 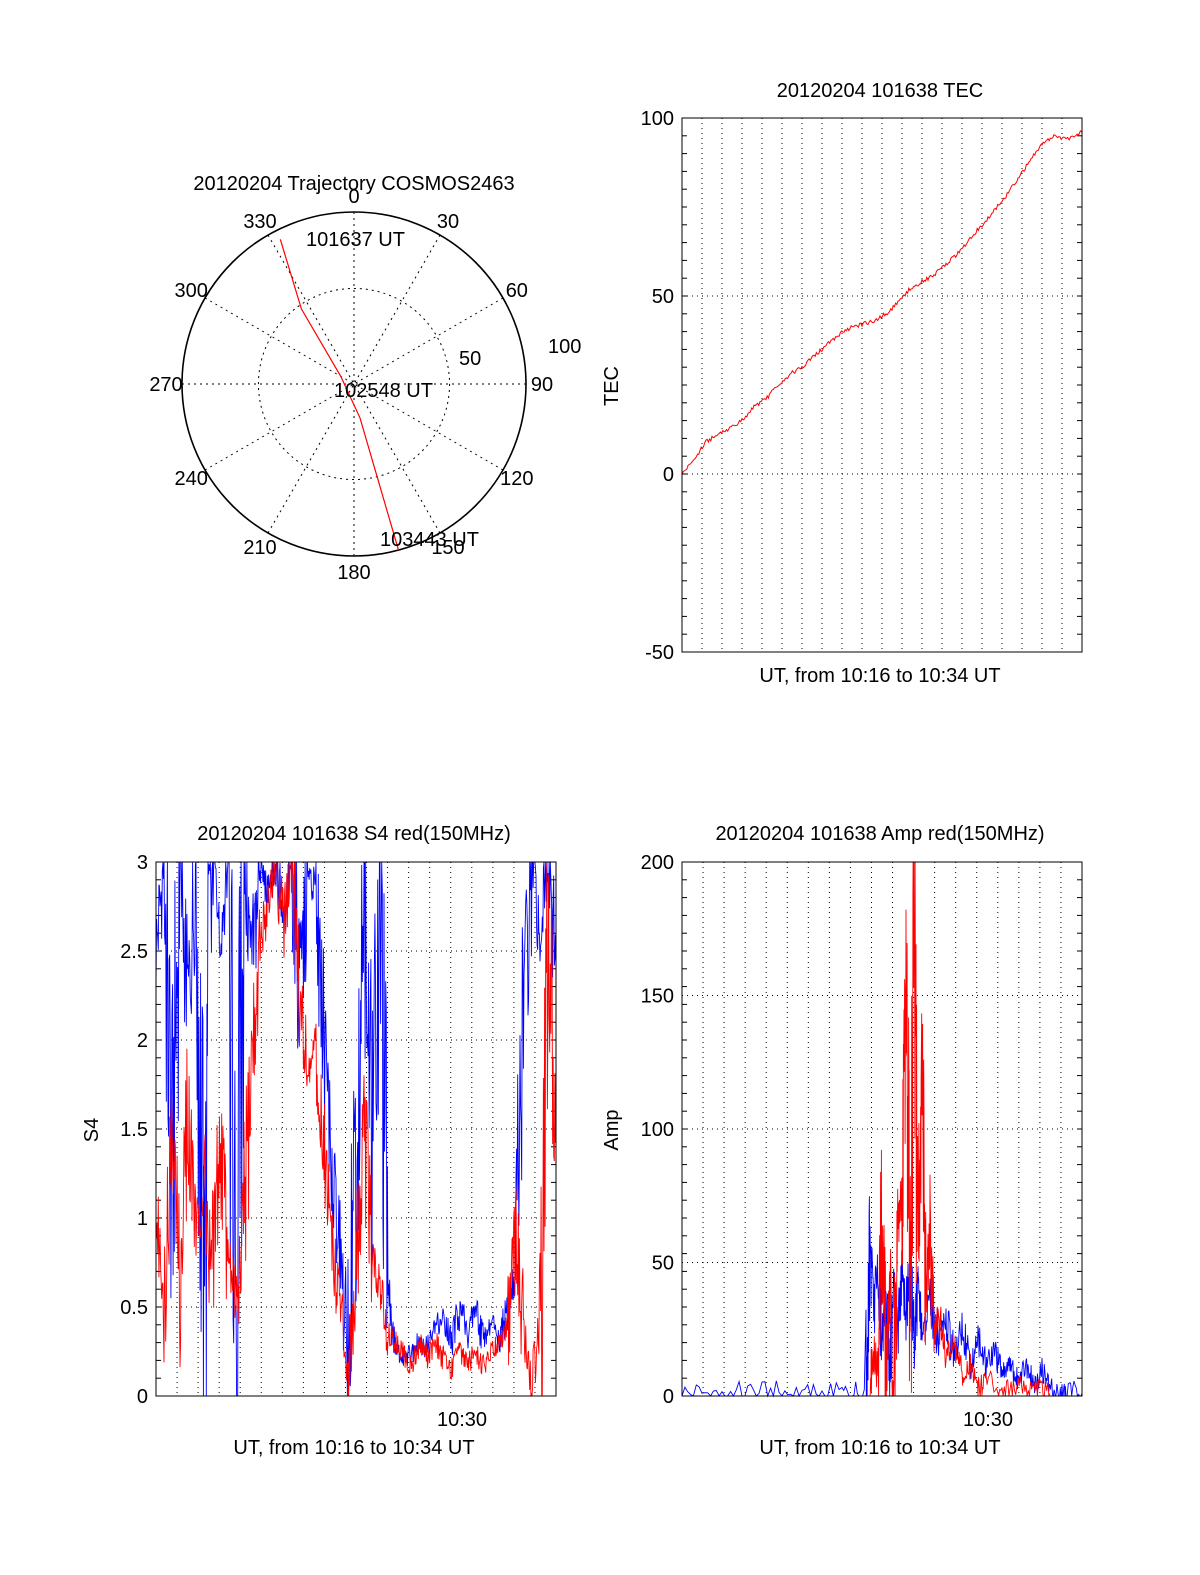 I want to click on polar-azimuth-label: 210, so click(x=259, y=548).